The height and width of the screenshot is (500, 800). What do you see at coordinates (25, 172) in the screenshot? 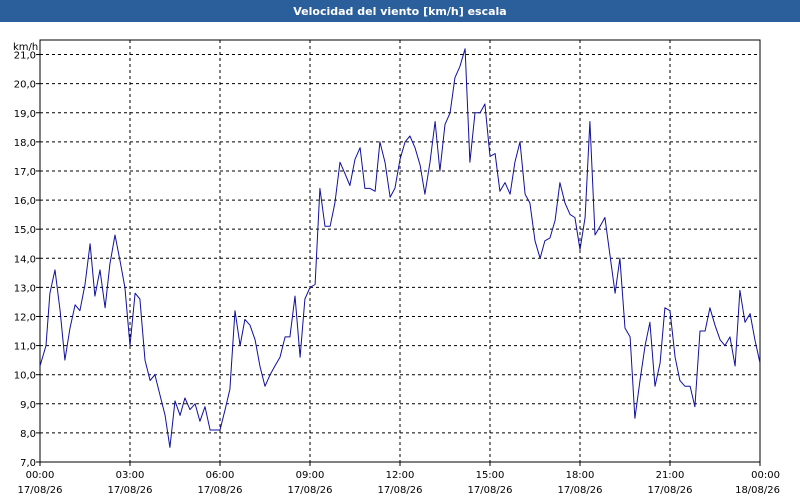
I see `y-tick-label: 17,0` at bounding box center [25, 172].